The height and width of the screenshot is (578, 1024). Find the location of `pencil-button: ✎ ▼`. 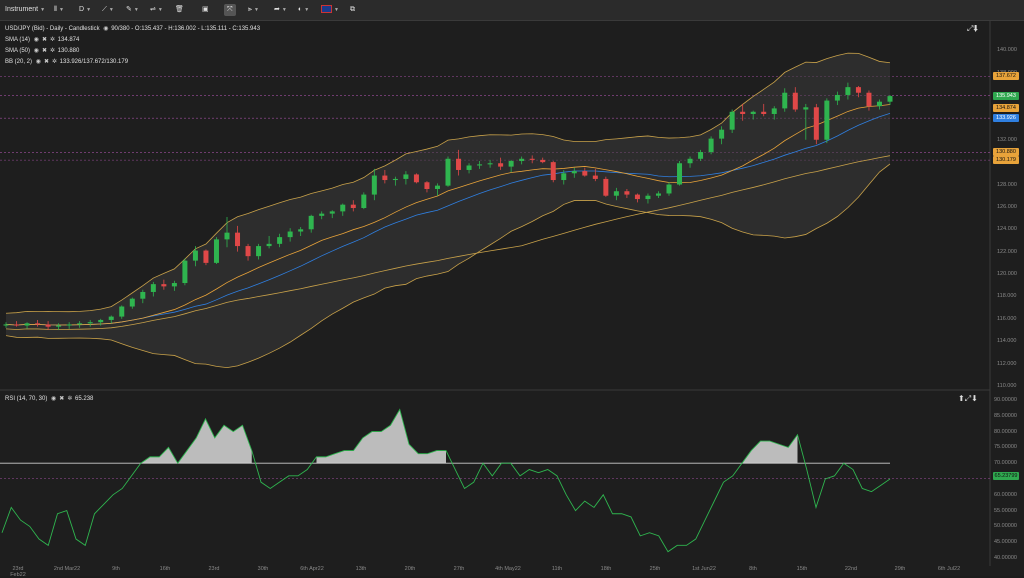

pencil-button: ✎ ▼ is located at coordinates (132, 10).